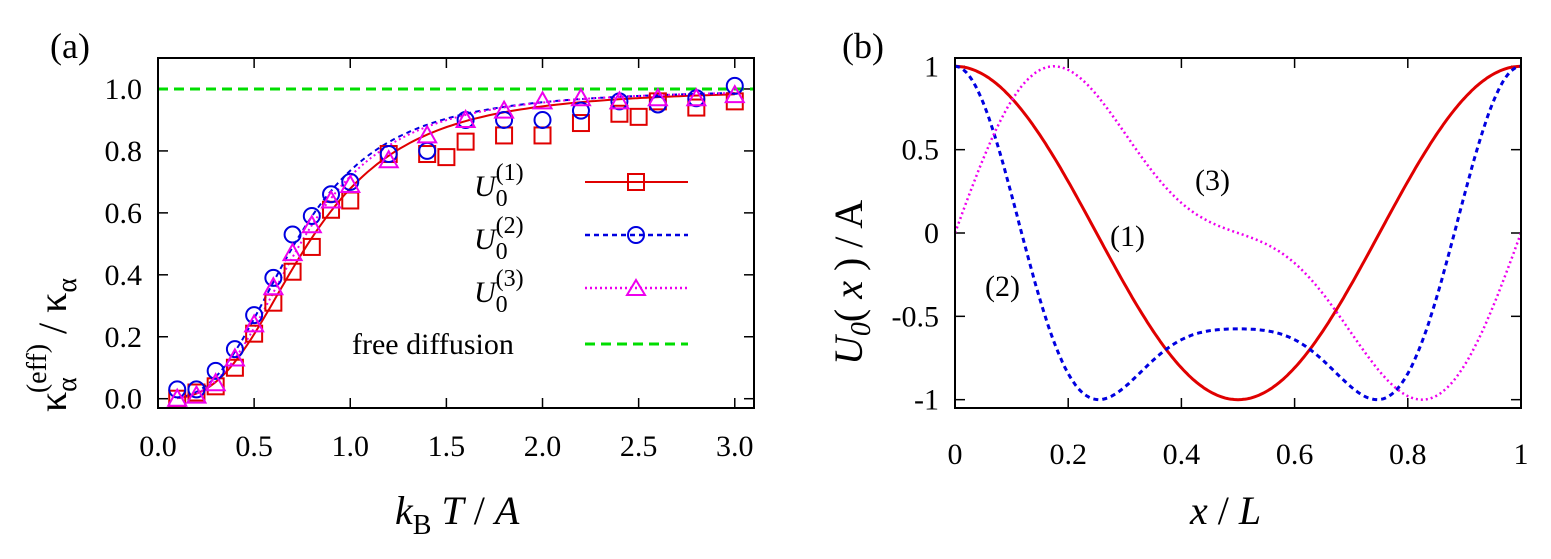  I want to click on x-tick-label: 0.4, so click(1182, 454).